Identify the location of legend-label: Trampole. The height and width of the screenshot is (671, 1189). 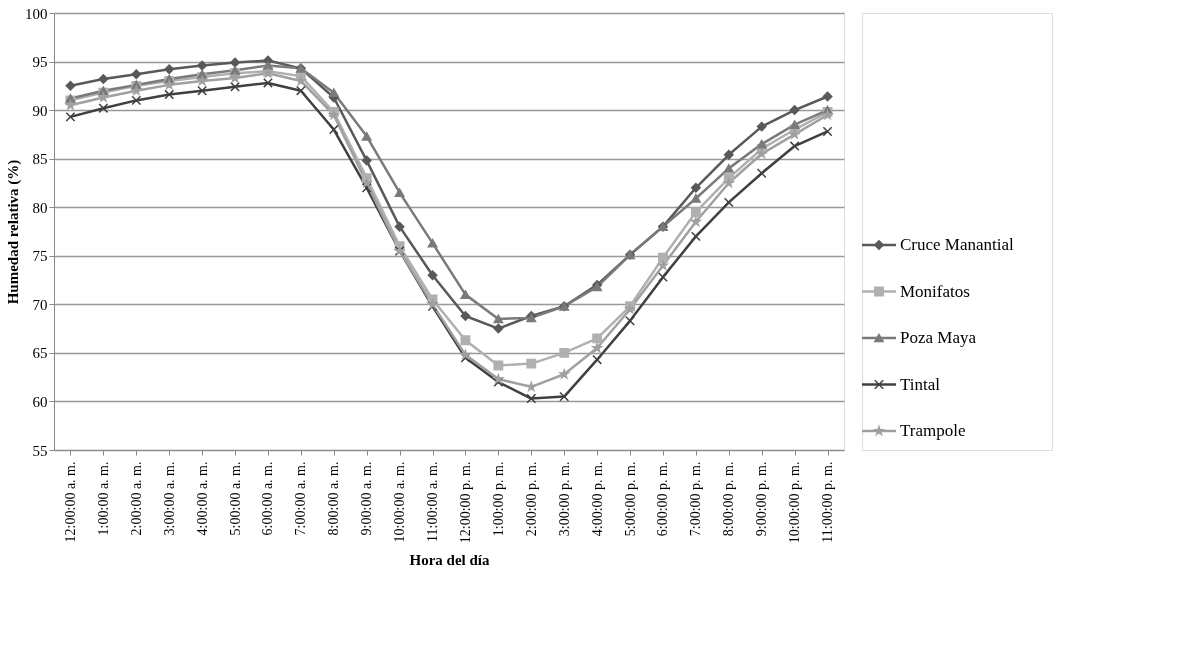
(933, 430).